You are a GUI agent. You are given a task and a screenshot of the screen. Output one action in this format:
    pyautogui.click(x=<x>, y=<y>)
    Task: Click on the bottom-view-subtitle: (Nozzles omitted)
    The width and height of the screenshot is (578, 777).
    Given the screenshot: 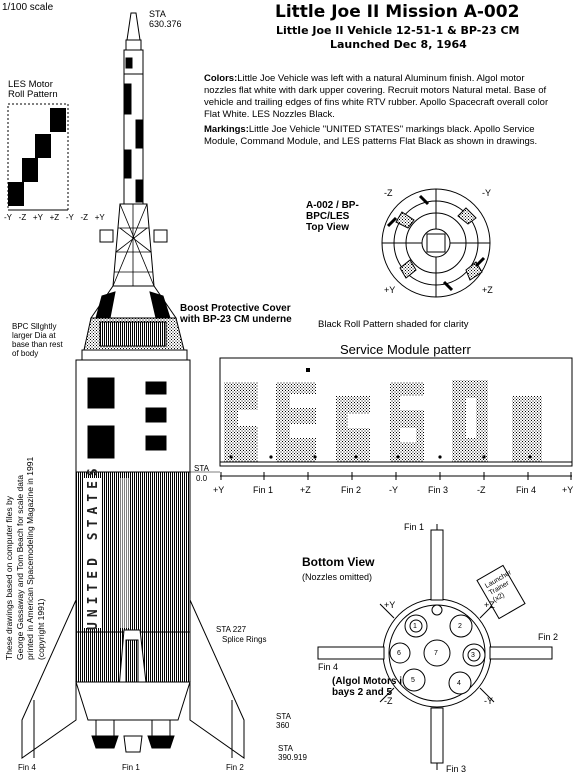 What is the action you would take?
    pyautogui.click(x=337, y=577)
    